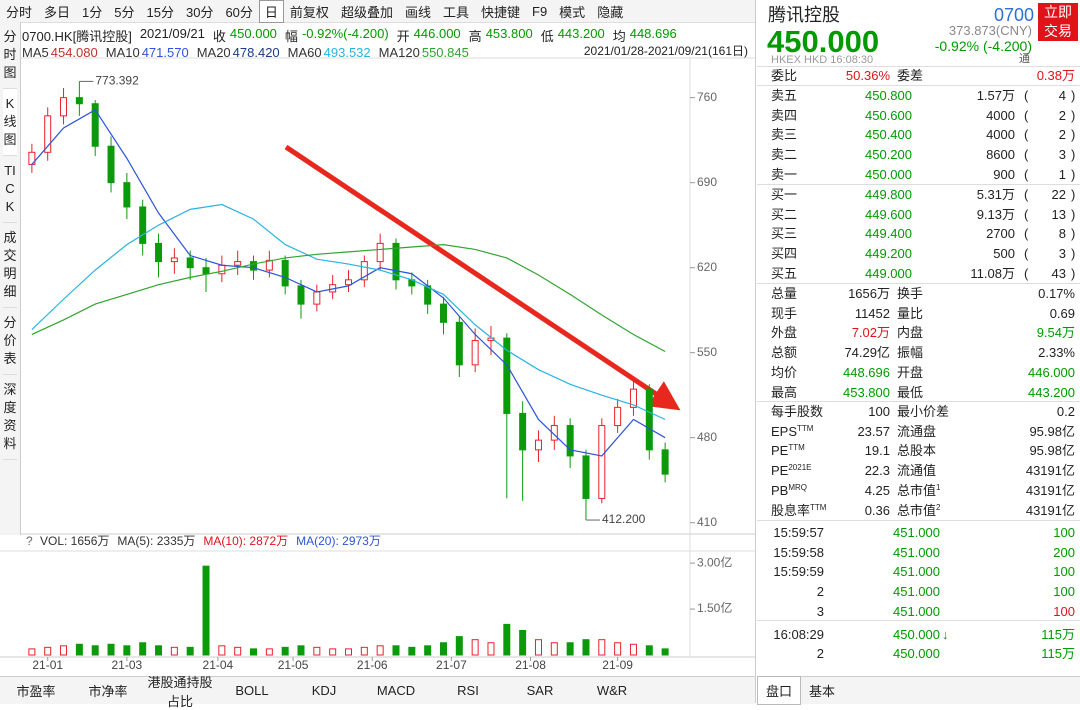  Describe the element at coordinates (180, 691) in the screenshot. I see `indicator-tab: 港股通持股占比` at that location.